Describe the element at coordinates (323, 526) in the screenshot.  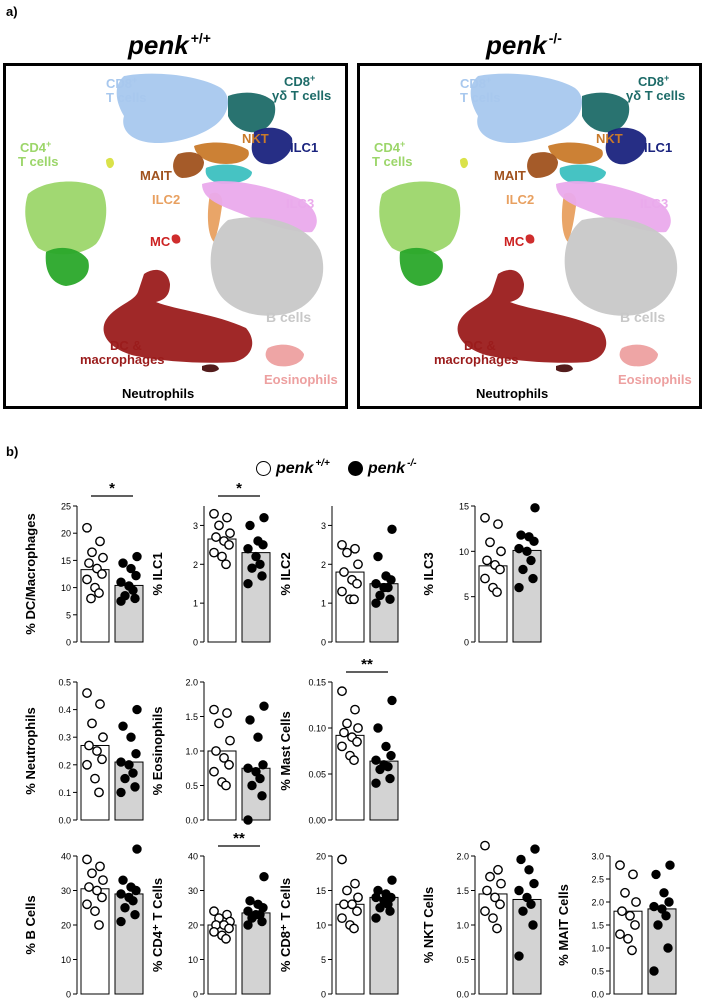
I see `y-tick-label: 3` at that location.